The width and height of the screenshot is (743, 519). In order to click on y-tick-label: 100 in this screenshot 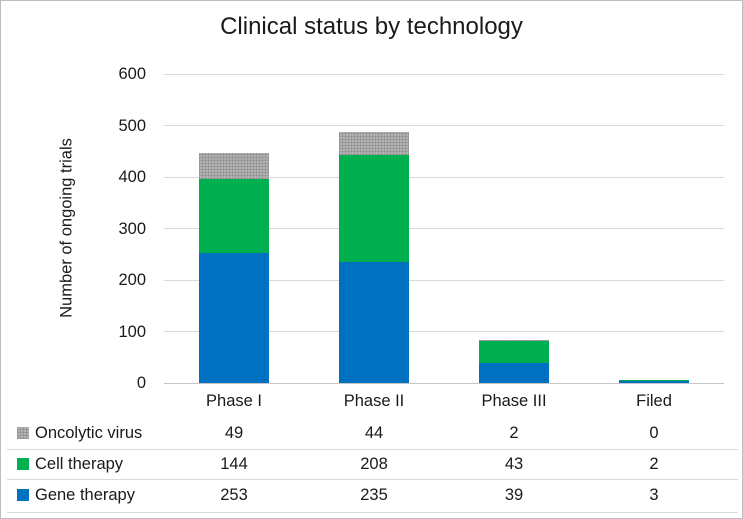, I will do `click(132, 331)`.